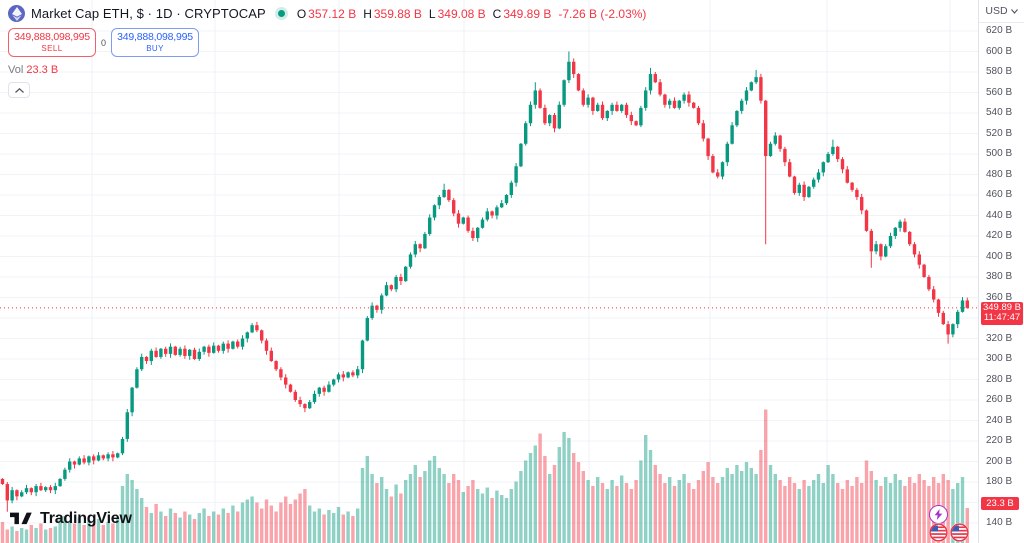  I want to click on currency-label: USD, so click(996, 11).